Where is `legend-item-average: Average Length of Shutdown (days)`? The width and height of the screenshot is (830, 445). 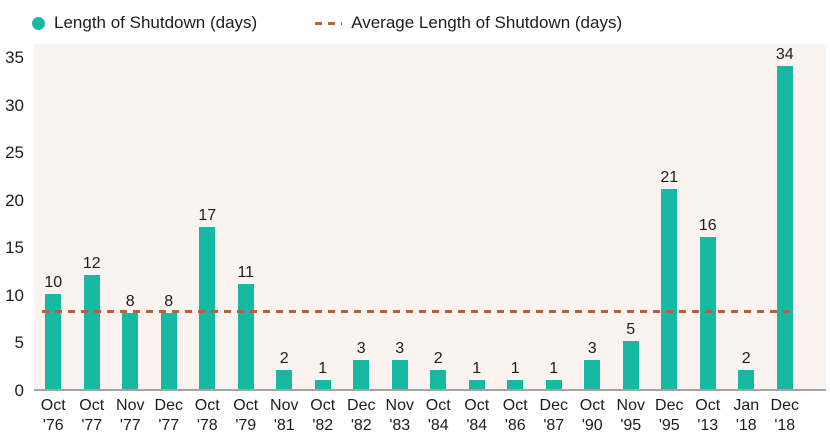
legend-item-average: Average Length of Shutdown (days) is located at coordinates (468, 23).